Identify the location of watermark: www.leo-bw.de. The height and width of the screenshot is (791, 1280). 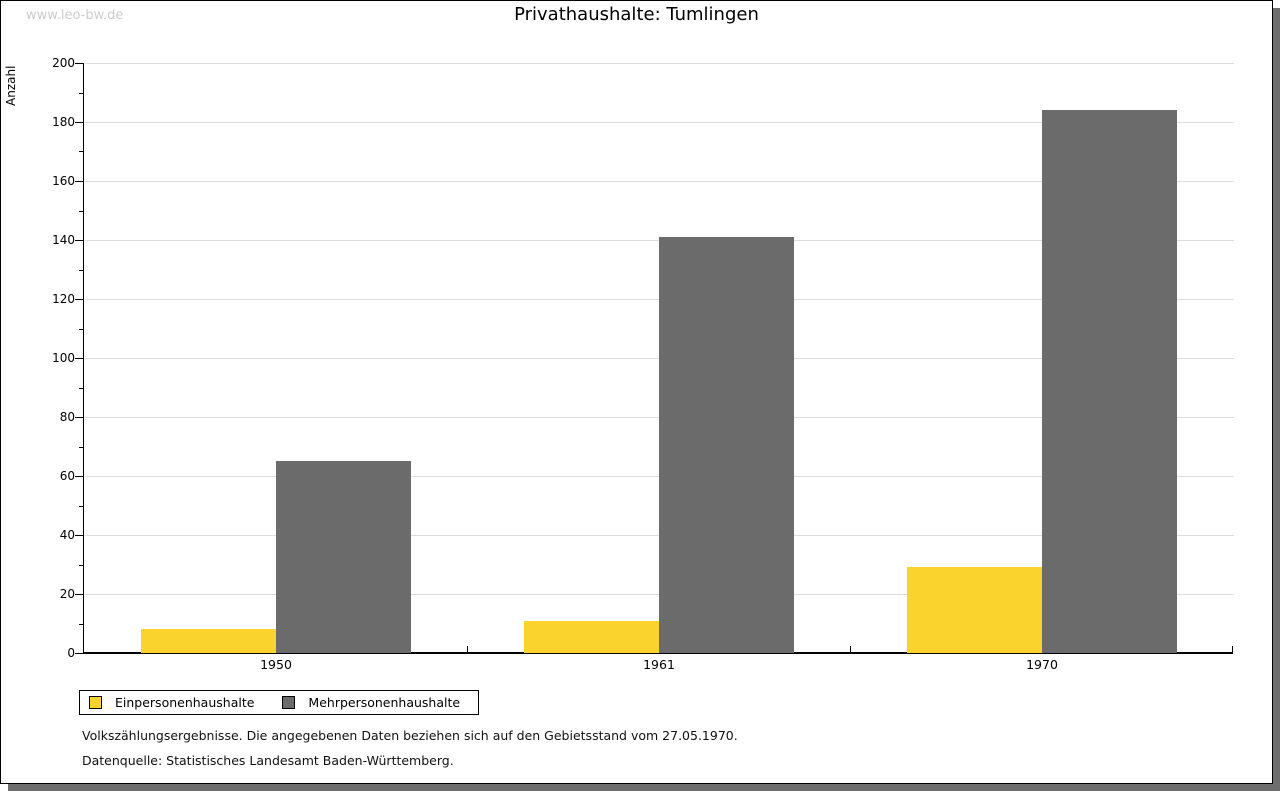
(75, 15).